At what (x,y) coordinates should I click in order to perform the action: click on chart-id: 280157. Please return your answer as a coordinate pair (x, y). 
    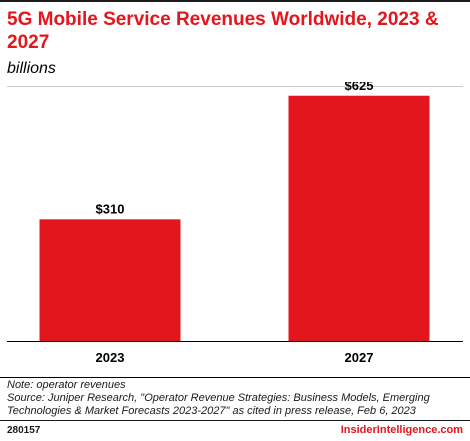
    Looking at the image, I should click on (24, 430).